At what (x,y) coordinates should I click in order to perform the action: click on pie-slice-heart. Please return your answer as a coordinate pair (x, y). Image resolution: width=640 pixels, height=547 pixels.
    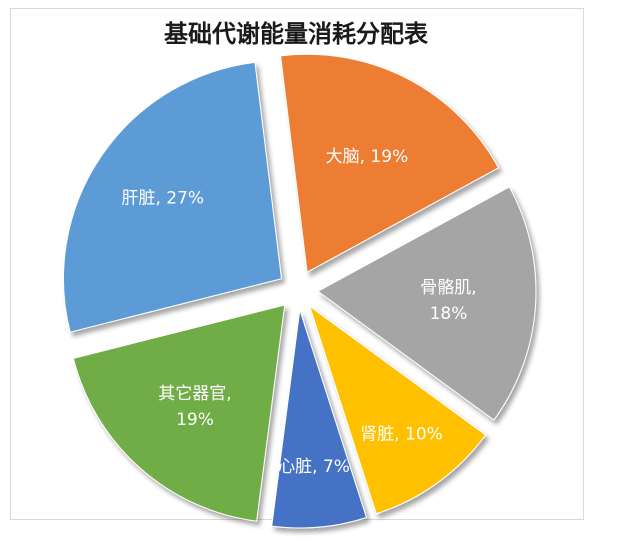
    Looking at the image, I should click on (319, 419).